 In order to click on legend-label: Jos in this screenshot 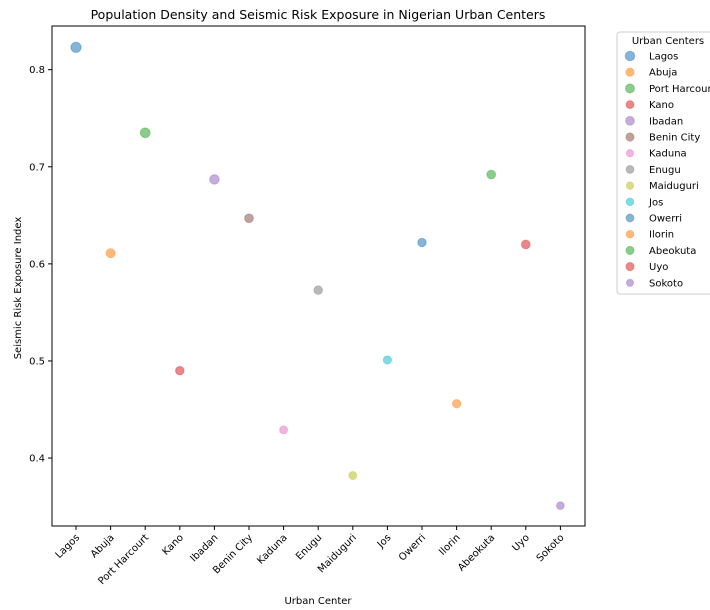, I will do `click(655, 202)`.